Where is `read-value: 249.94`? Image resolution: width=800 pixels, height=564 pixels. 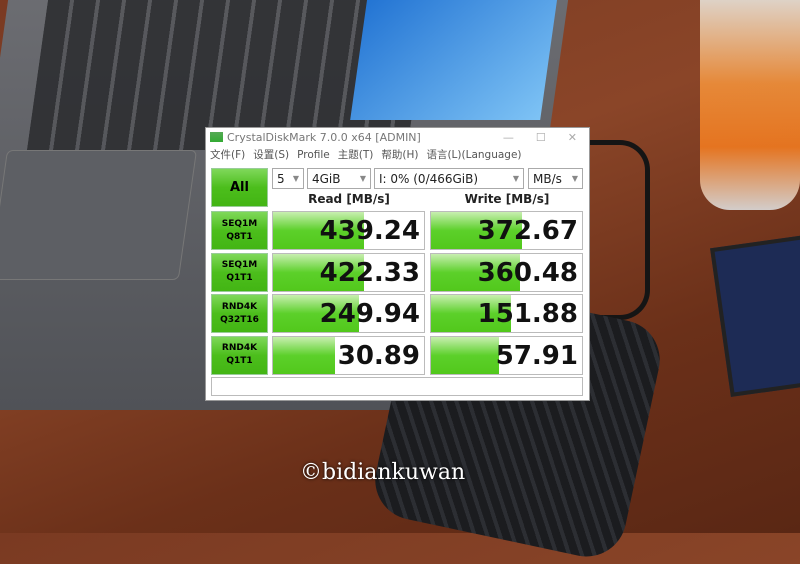
read-value: 249.94 is located at coordinates (369, 314).